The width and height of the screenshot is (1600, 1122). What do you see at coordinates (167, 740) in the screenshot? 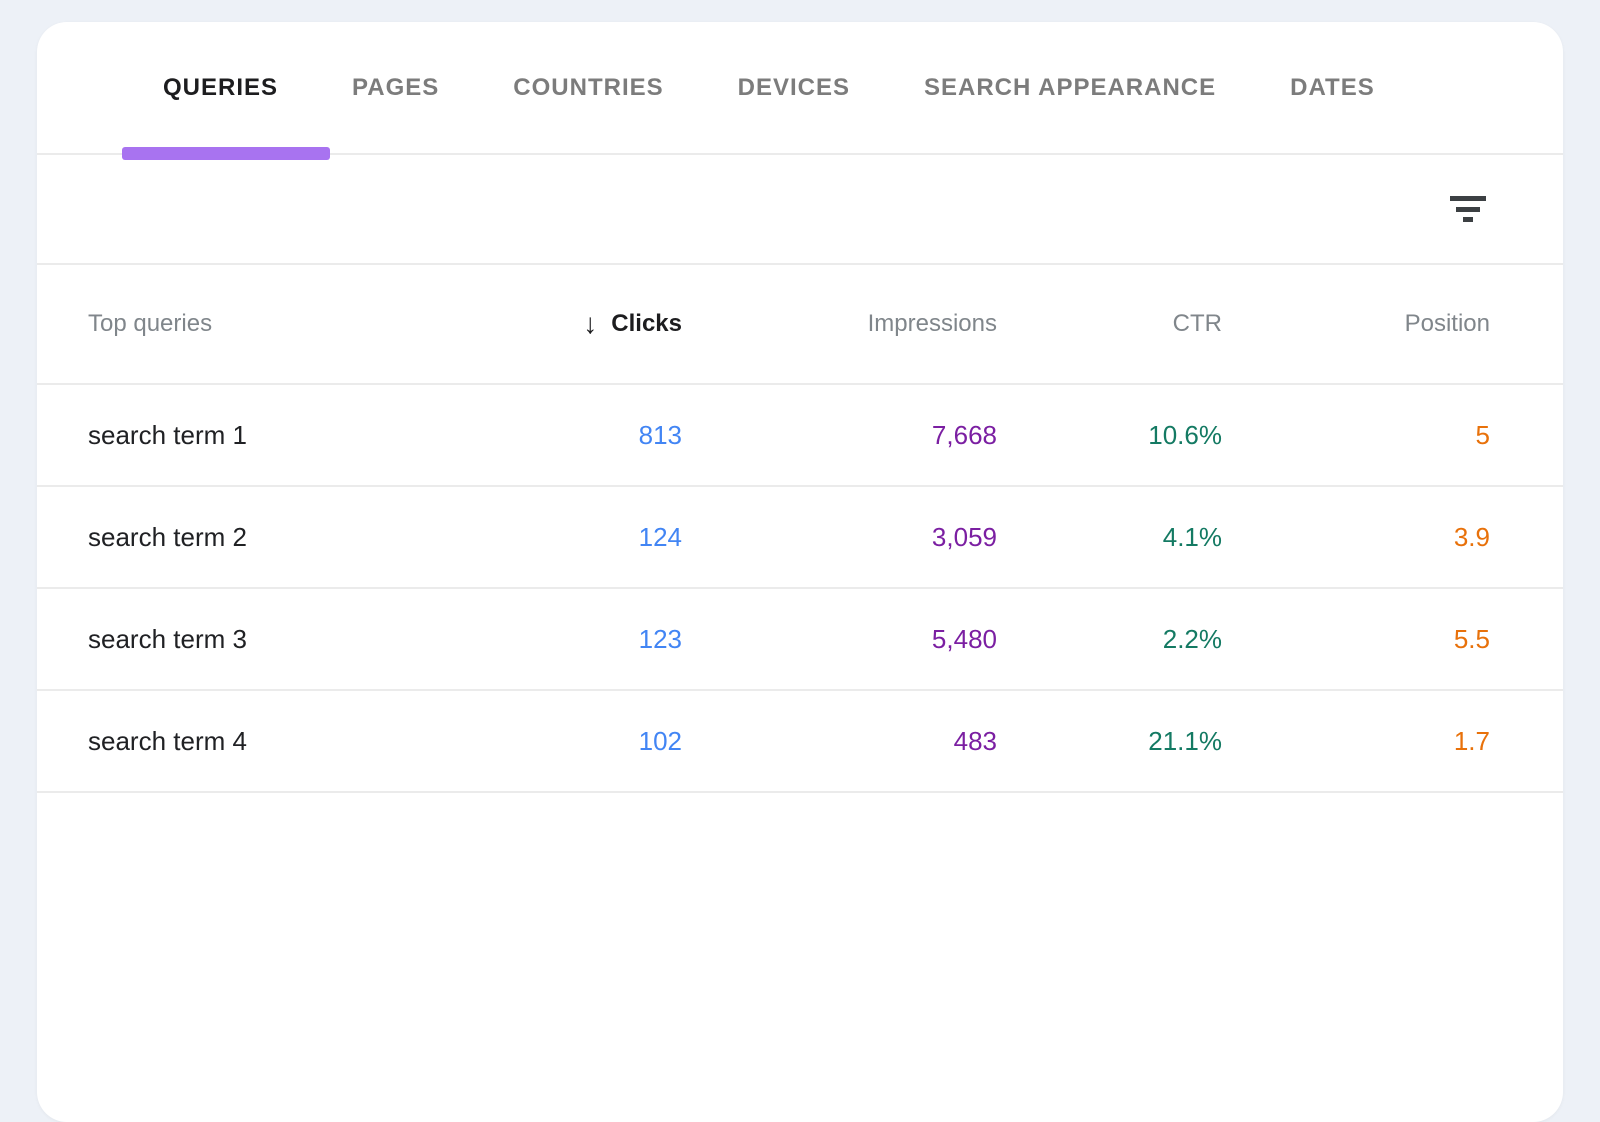
I see `query-cell: search term 4` at bounding box center [167, 740].